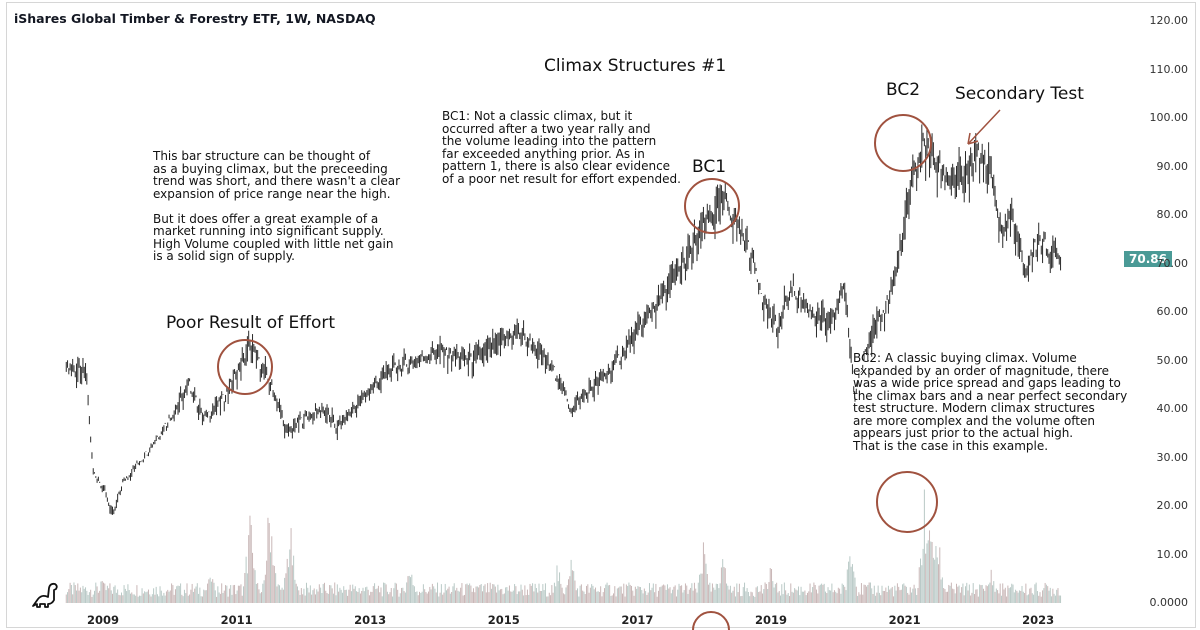 The width and height of the screenshot is (1200, 630). What do you see at coordinates (45, 595) in the screenshot?
I see `tradingview-dino-icon` at bounding box center [45, 595].